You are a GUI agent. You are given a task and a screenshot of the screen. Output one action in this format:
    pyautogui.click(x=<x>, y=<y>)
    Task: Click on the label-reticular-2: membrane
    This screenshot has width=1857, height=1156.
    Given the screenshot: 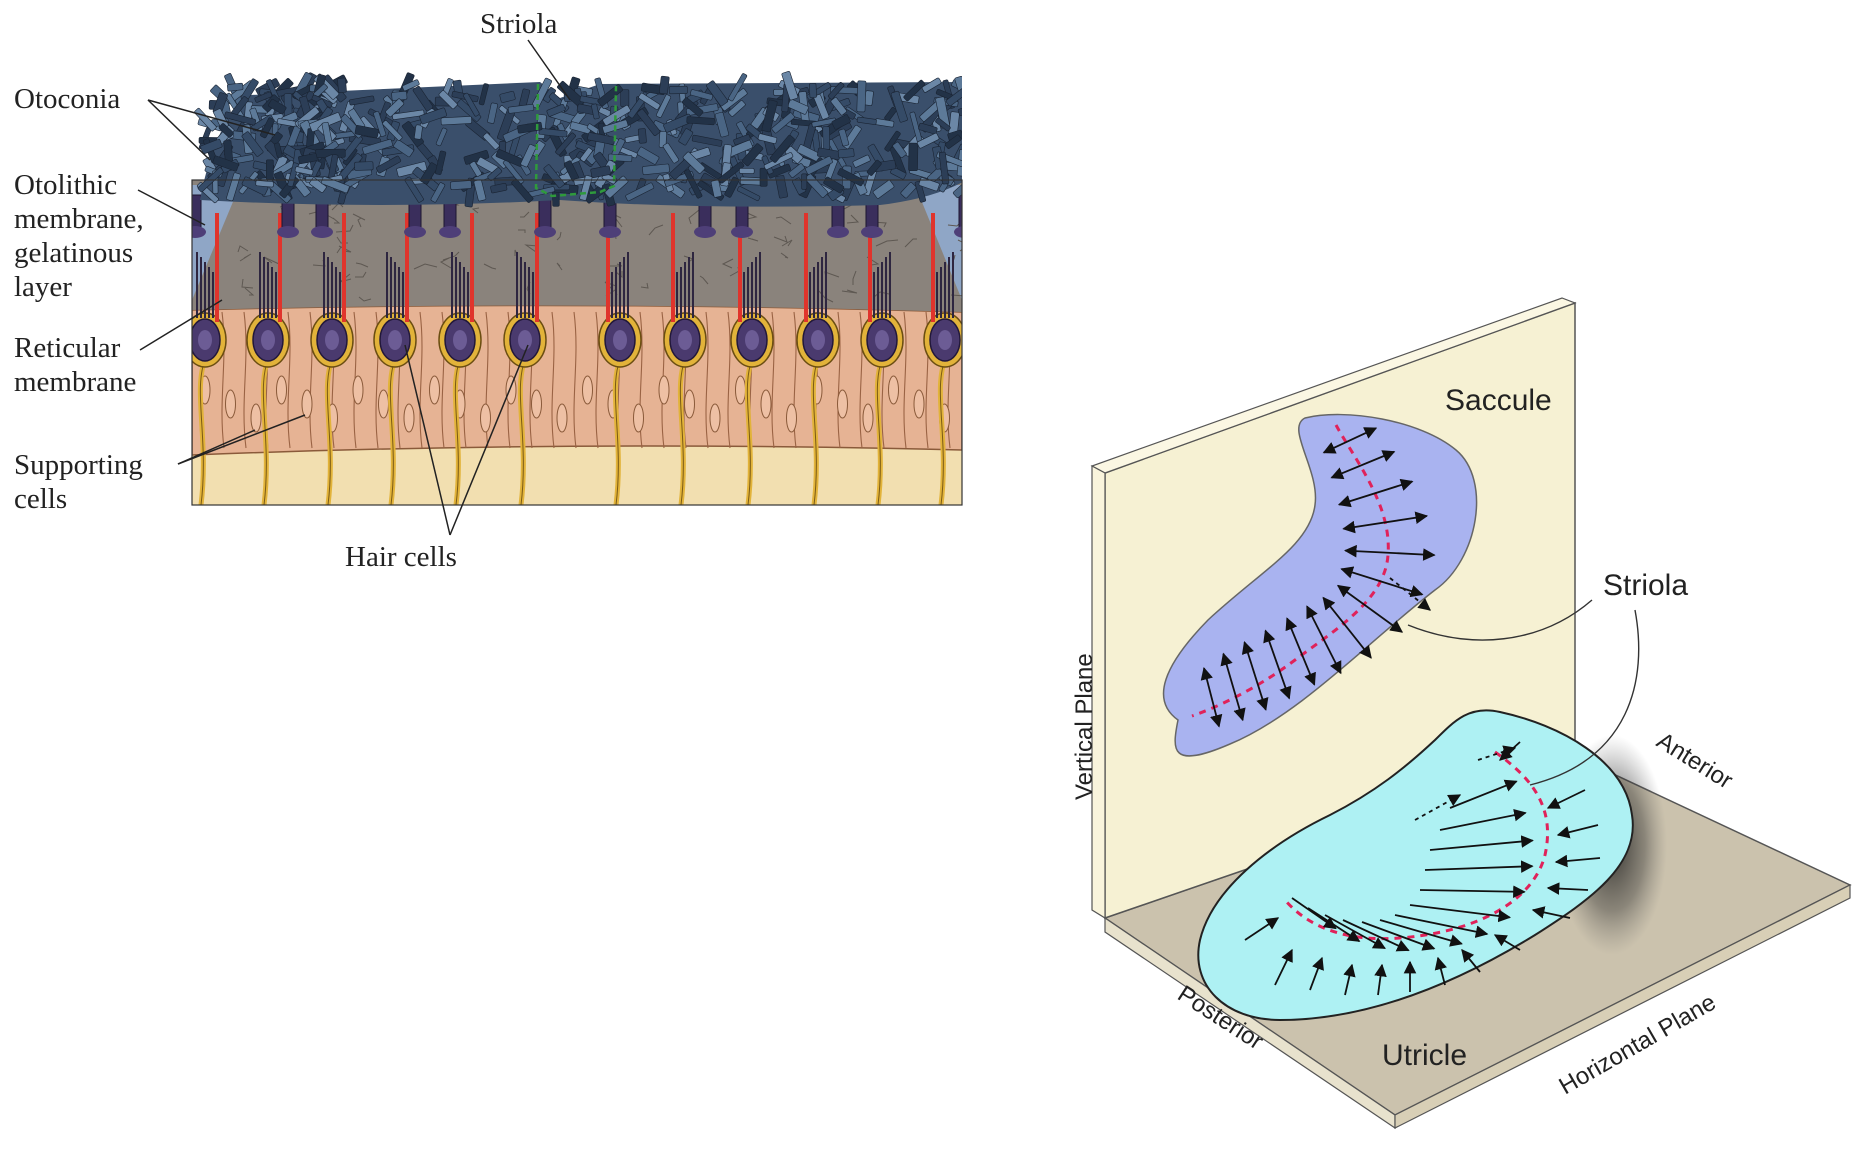 What is the action you would take?
    pyautogui.click(x=75, y=382)
    